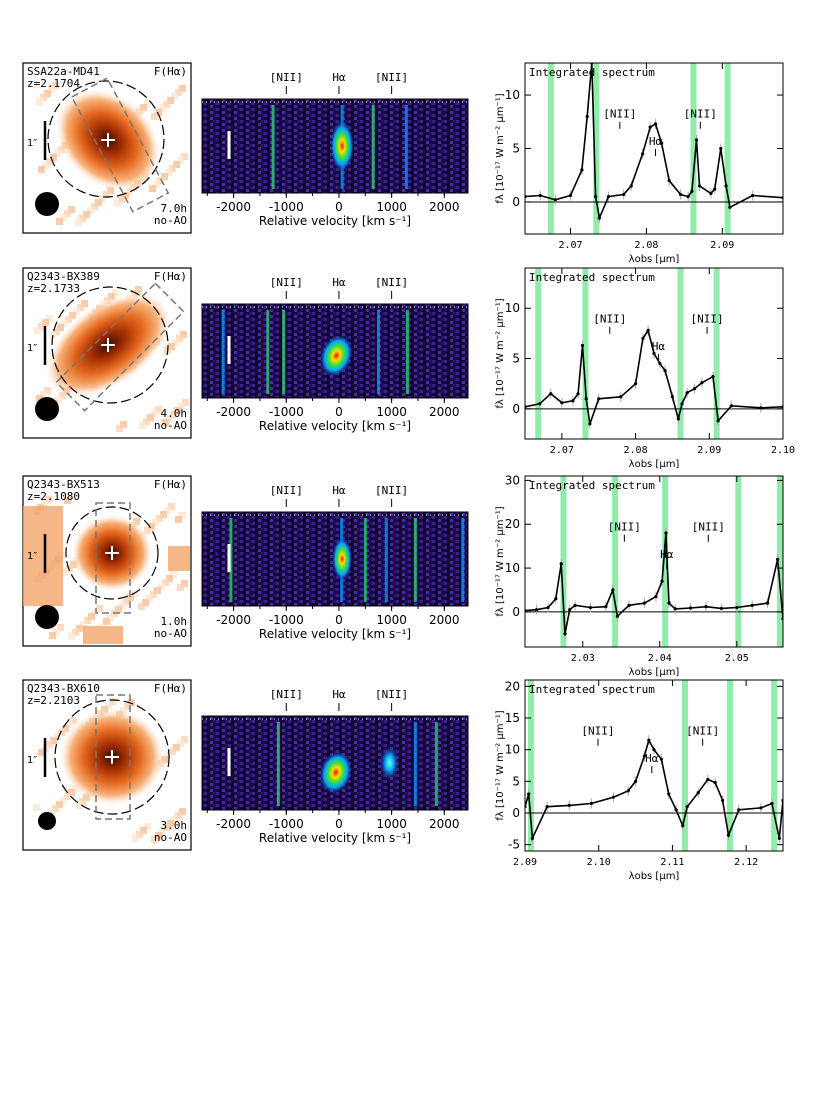 The height and width of the screenshot is (1119, 830). Describe the element at coordinates (656, 141) in the screenshot. I see `spectrum-line-label: Hα` at that location.